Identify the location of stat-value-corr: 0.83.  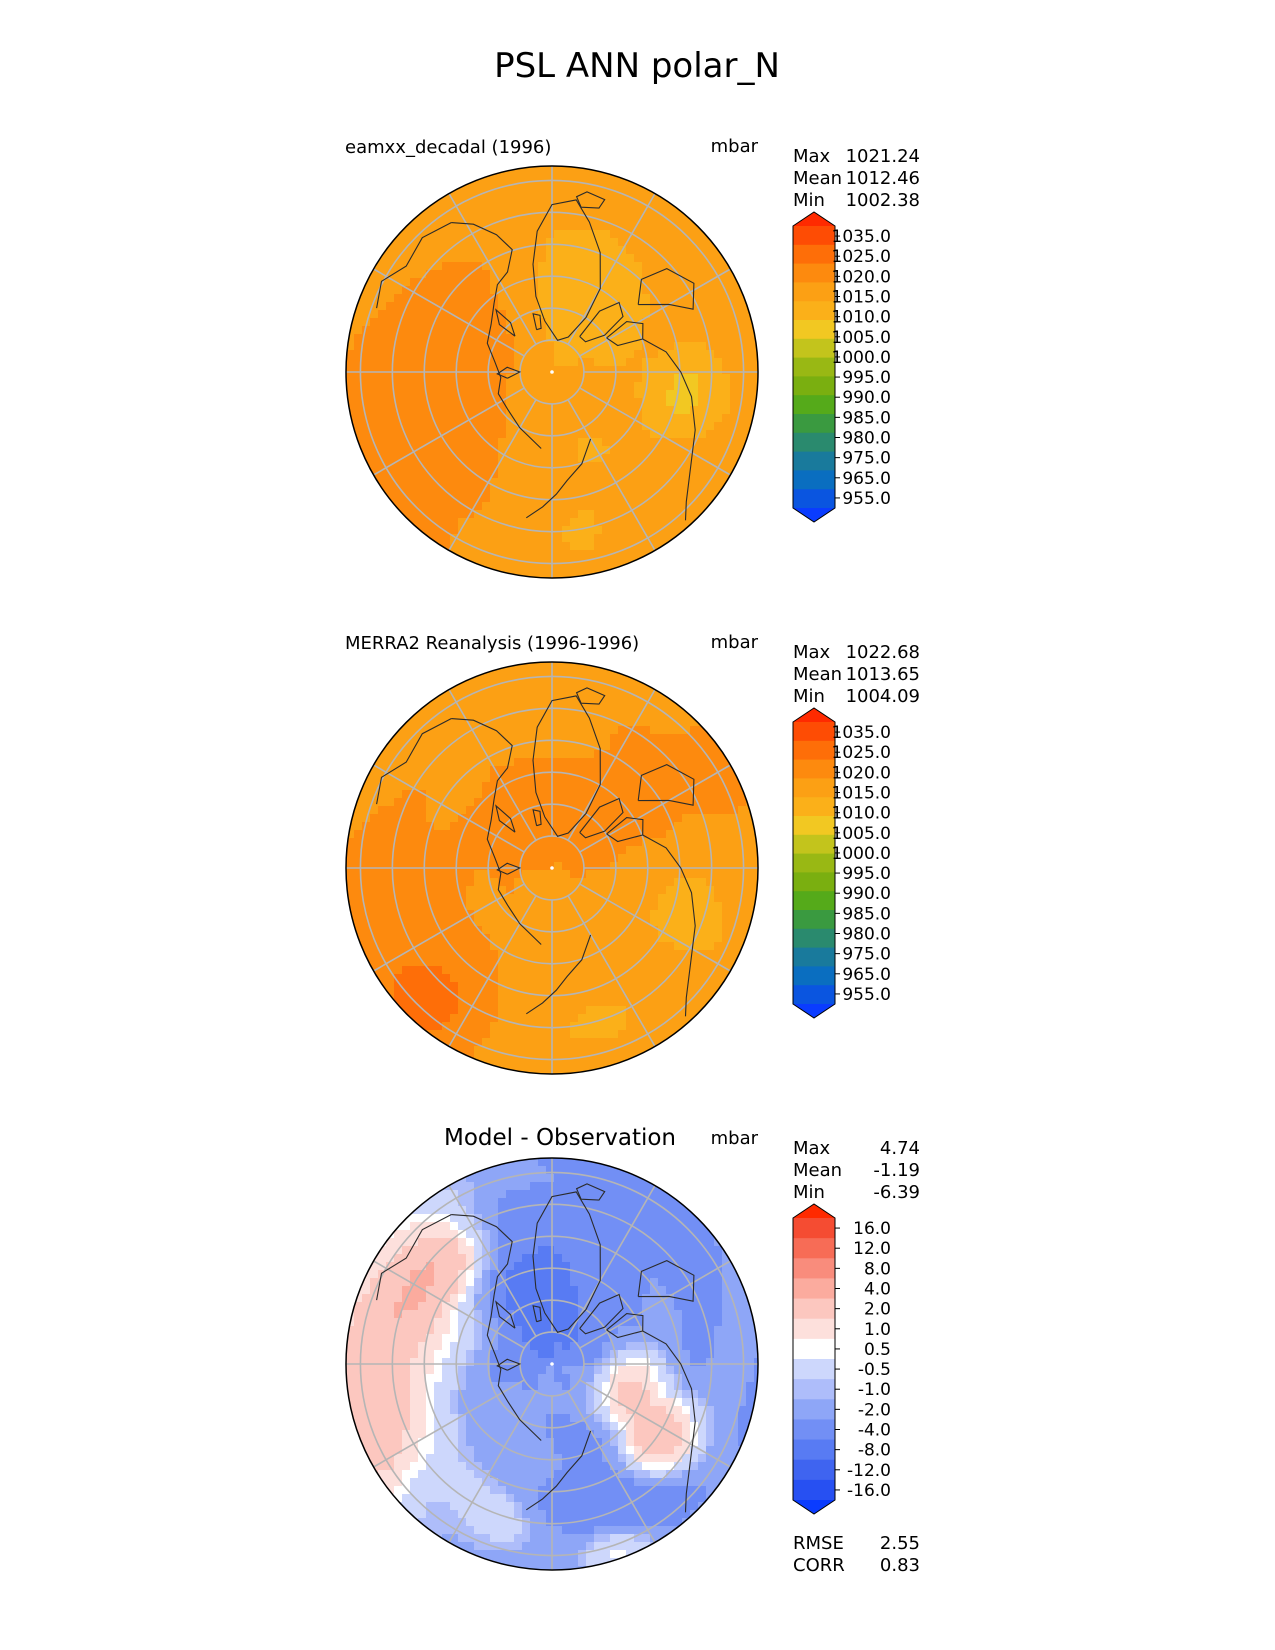
(900, 1565).